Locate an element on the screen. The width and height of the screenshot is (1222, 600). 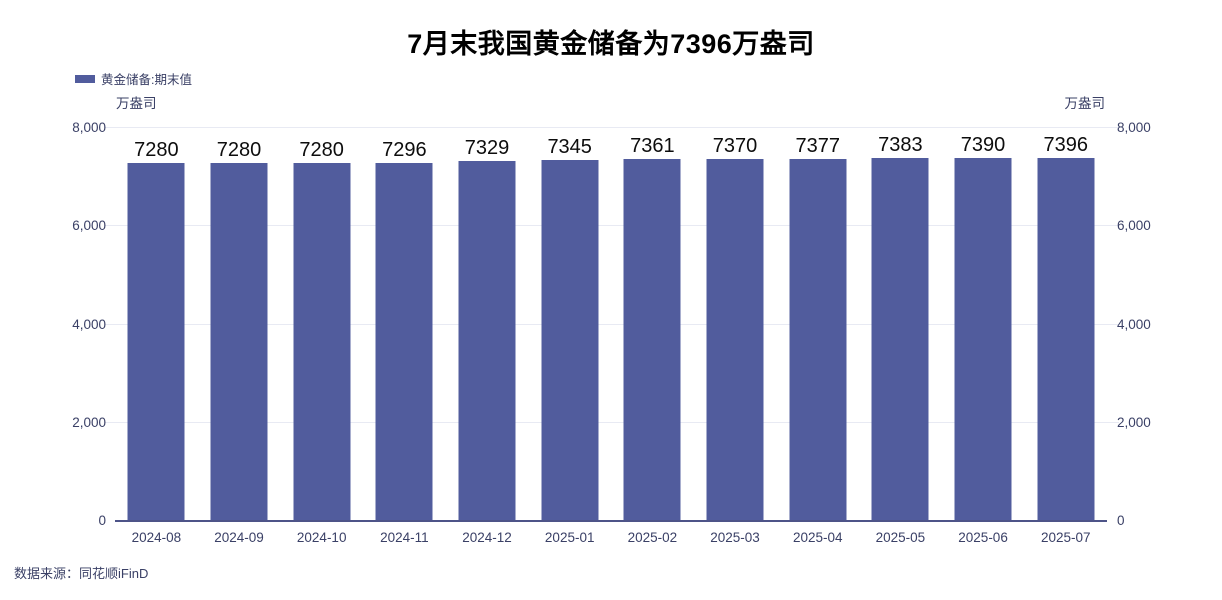
chart-title: 7月末我国黄金储备为7396万盎司 is located at coordinates (611, 44).